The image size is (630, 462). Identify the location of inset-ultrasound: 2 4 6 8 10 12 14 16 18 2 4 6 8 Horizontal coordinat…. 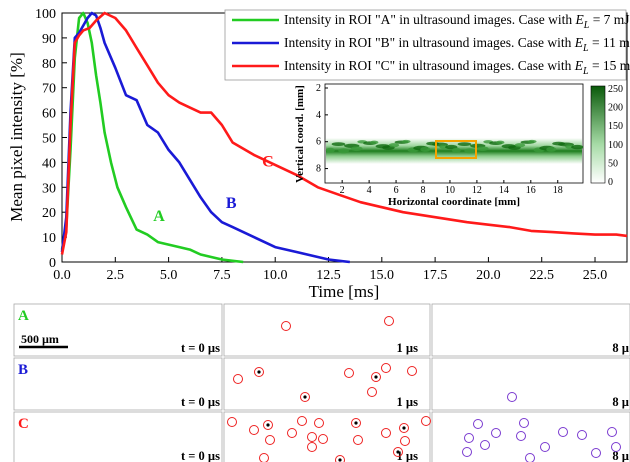
(458, 145).